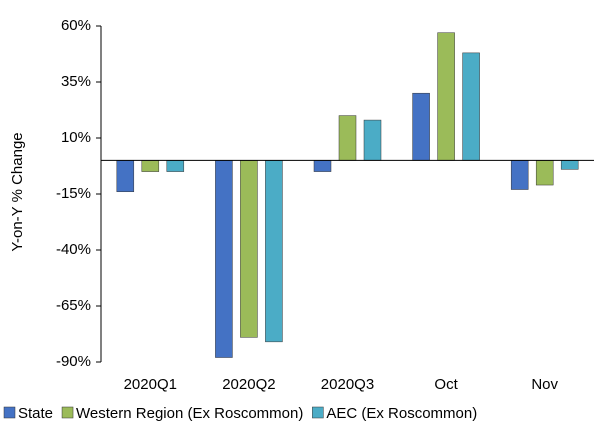 The image size is (601, 427). I want to click on x-tick-label: 2020Q3, so click(347, 384).